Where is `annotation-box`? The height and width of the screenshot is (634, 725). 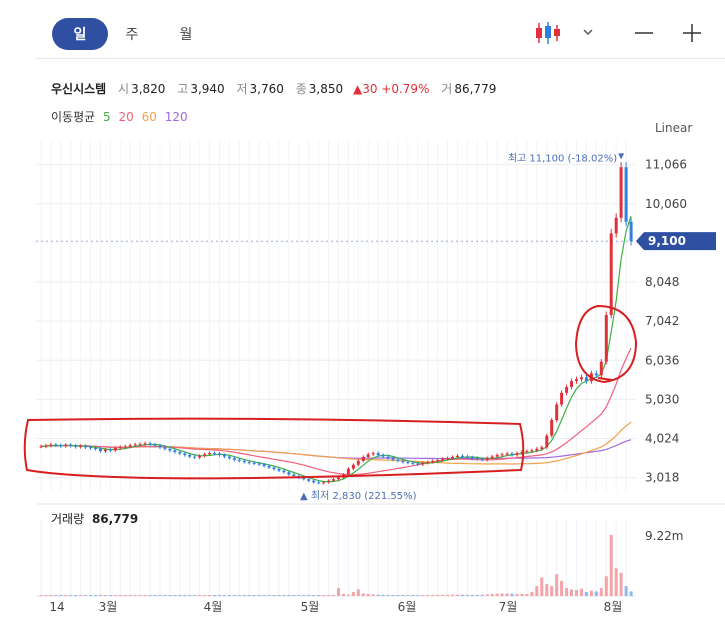
annotation-box is located at coordinates (274, 448).